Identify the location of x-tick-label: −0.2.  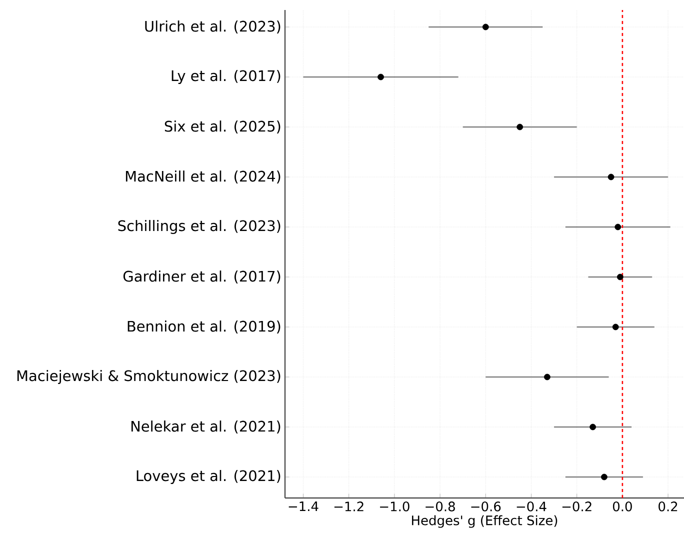
(577, 507).